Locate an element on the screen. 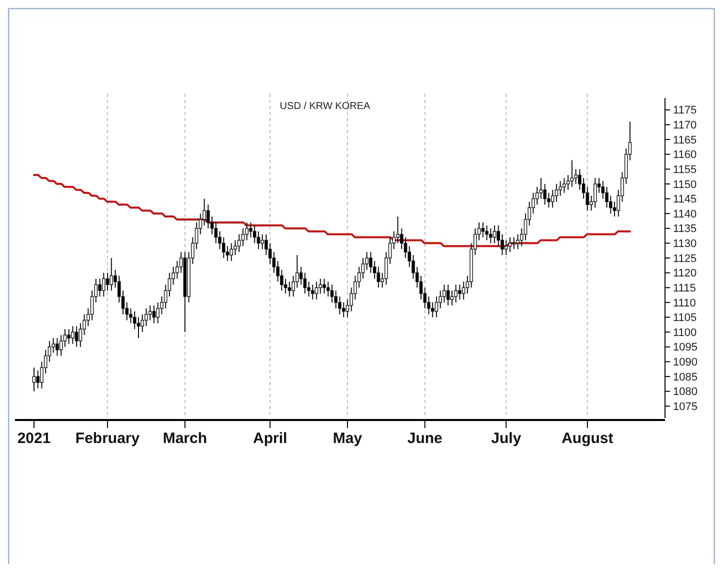 This screenshot has width=723, height=572. y-tick-label: 1150 is located at coordinates (685, 184).